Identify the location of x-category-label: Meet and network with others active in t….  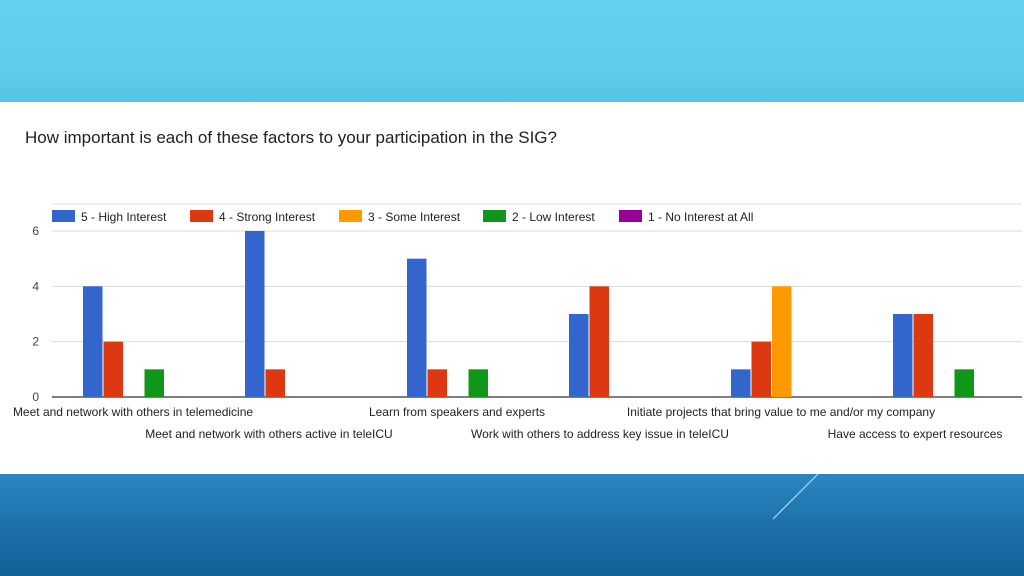
(268, 434).